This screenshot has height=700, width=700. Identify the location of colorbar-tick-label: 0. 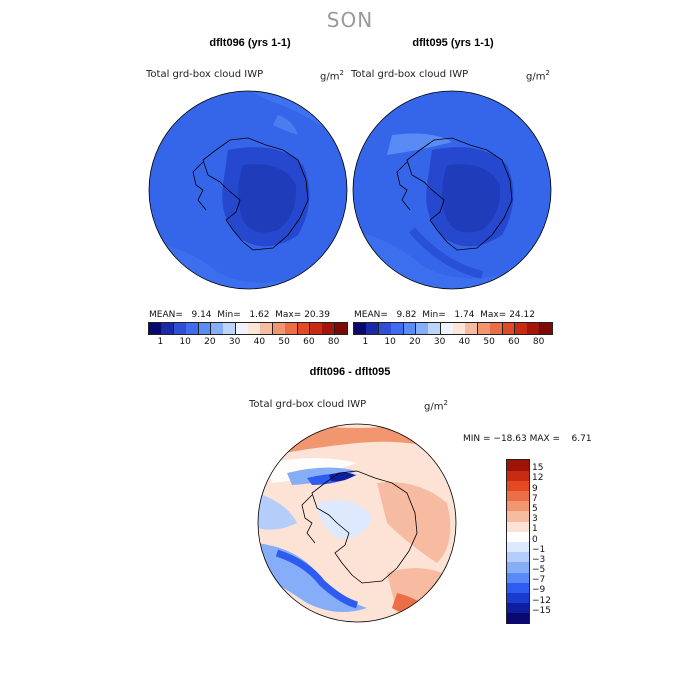
(535, 539).